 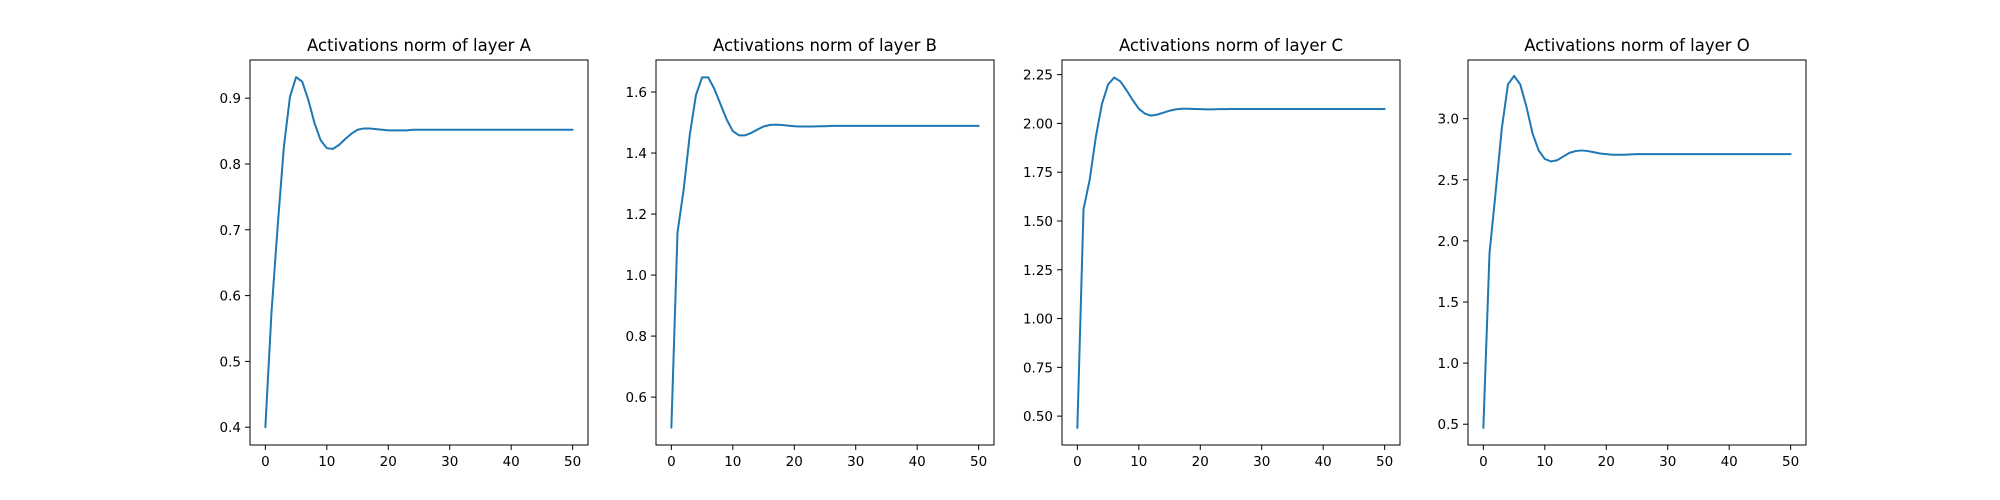 I want to click on y-tick-label: 1.00, so click(x=1038, y=320).